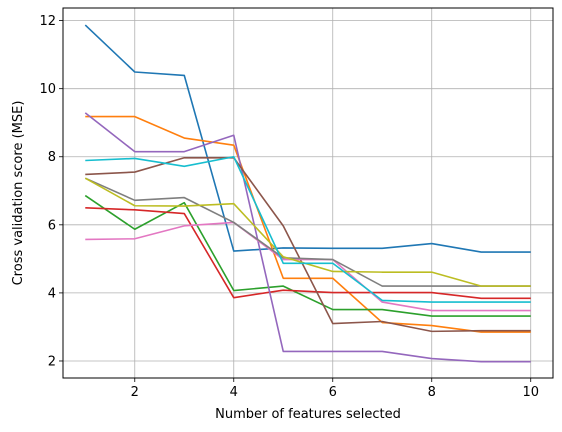 The image size is (562, 432). What do you see at coordinates (52, 361) in the screenshot?
I see `y-tick-label-0: 2` at bounding box center [52, 361].